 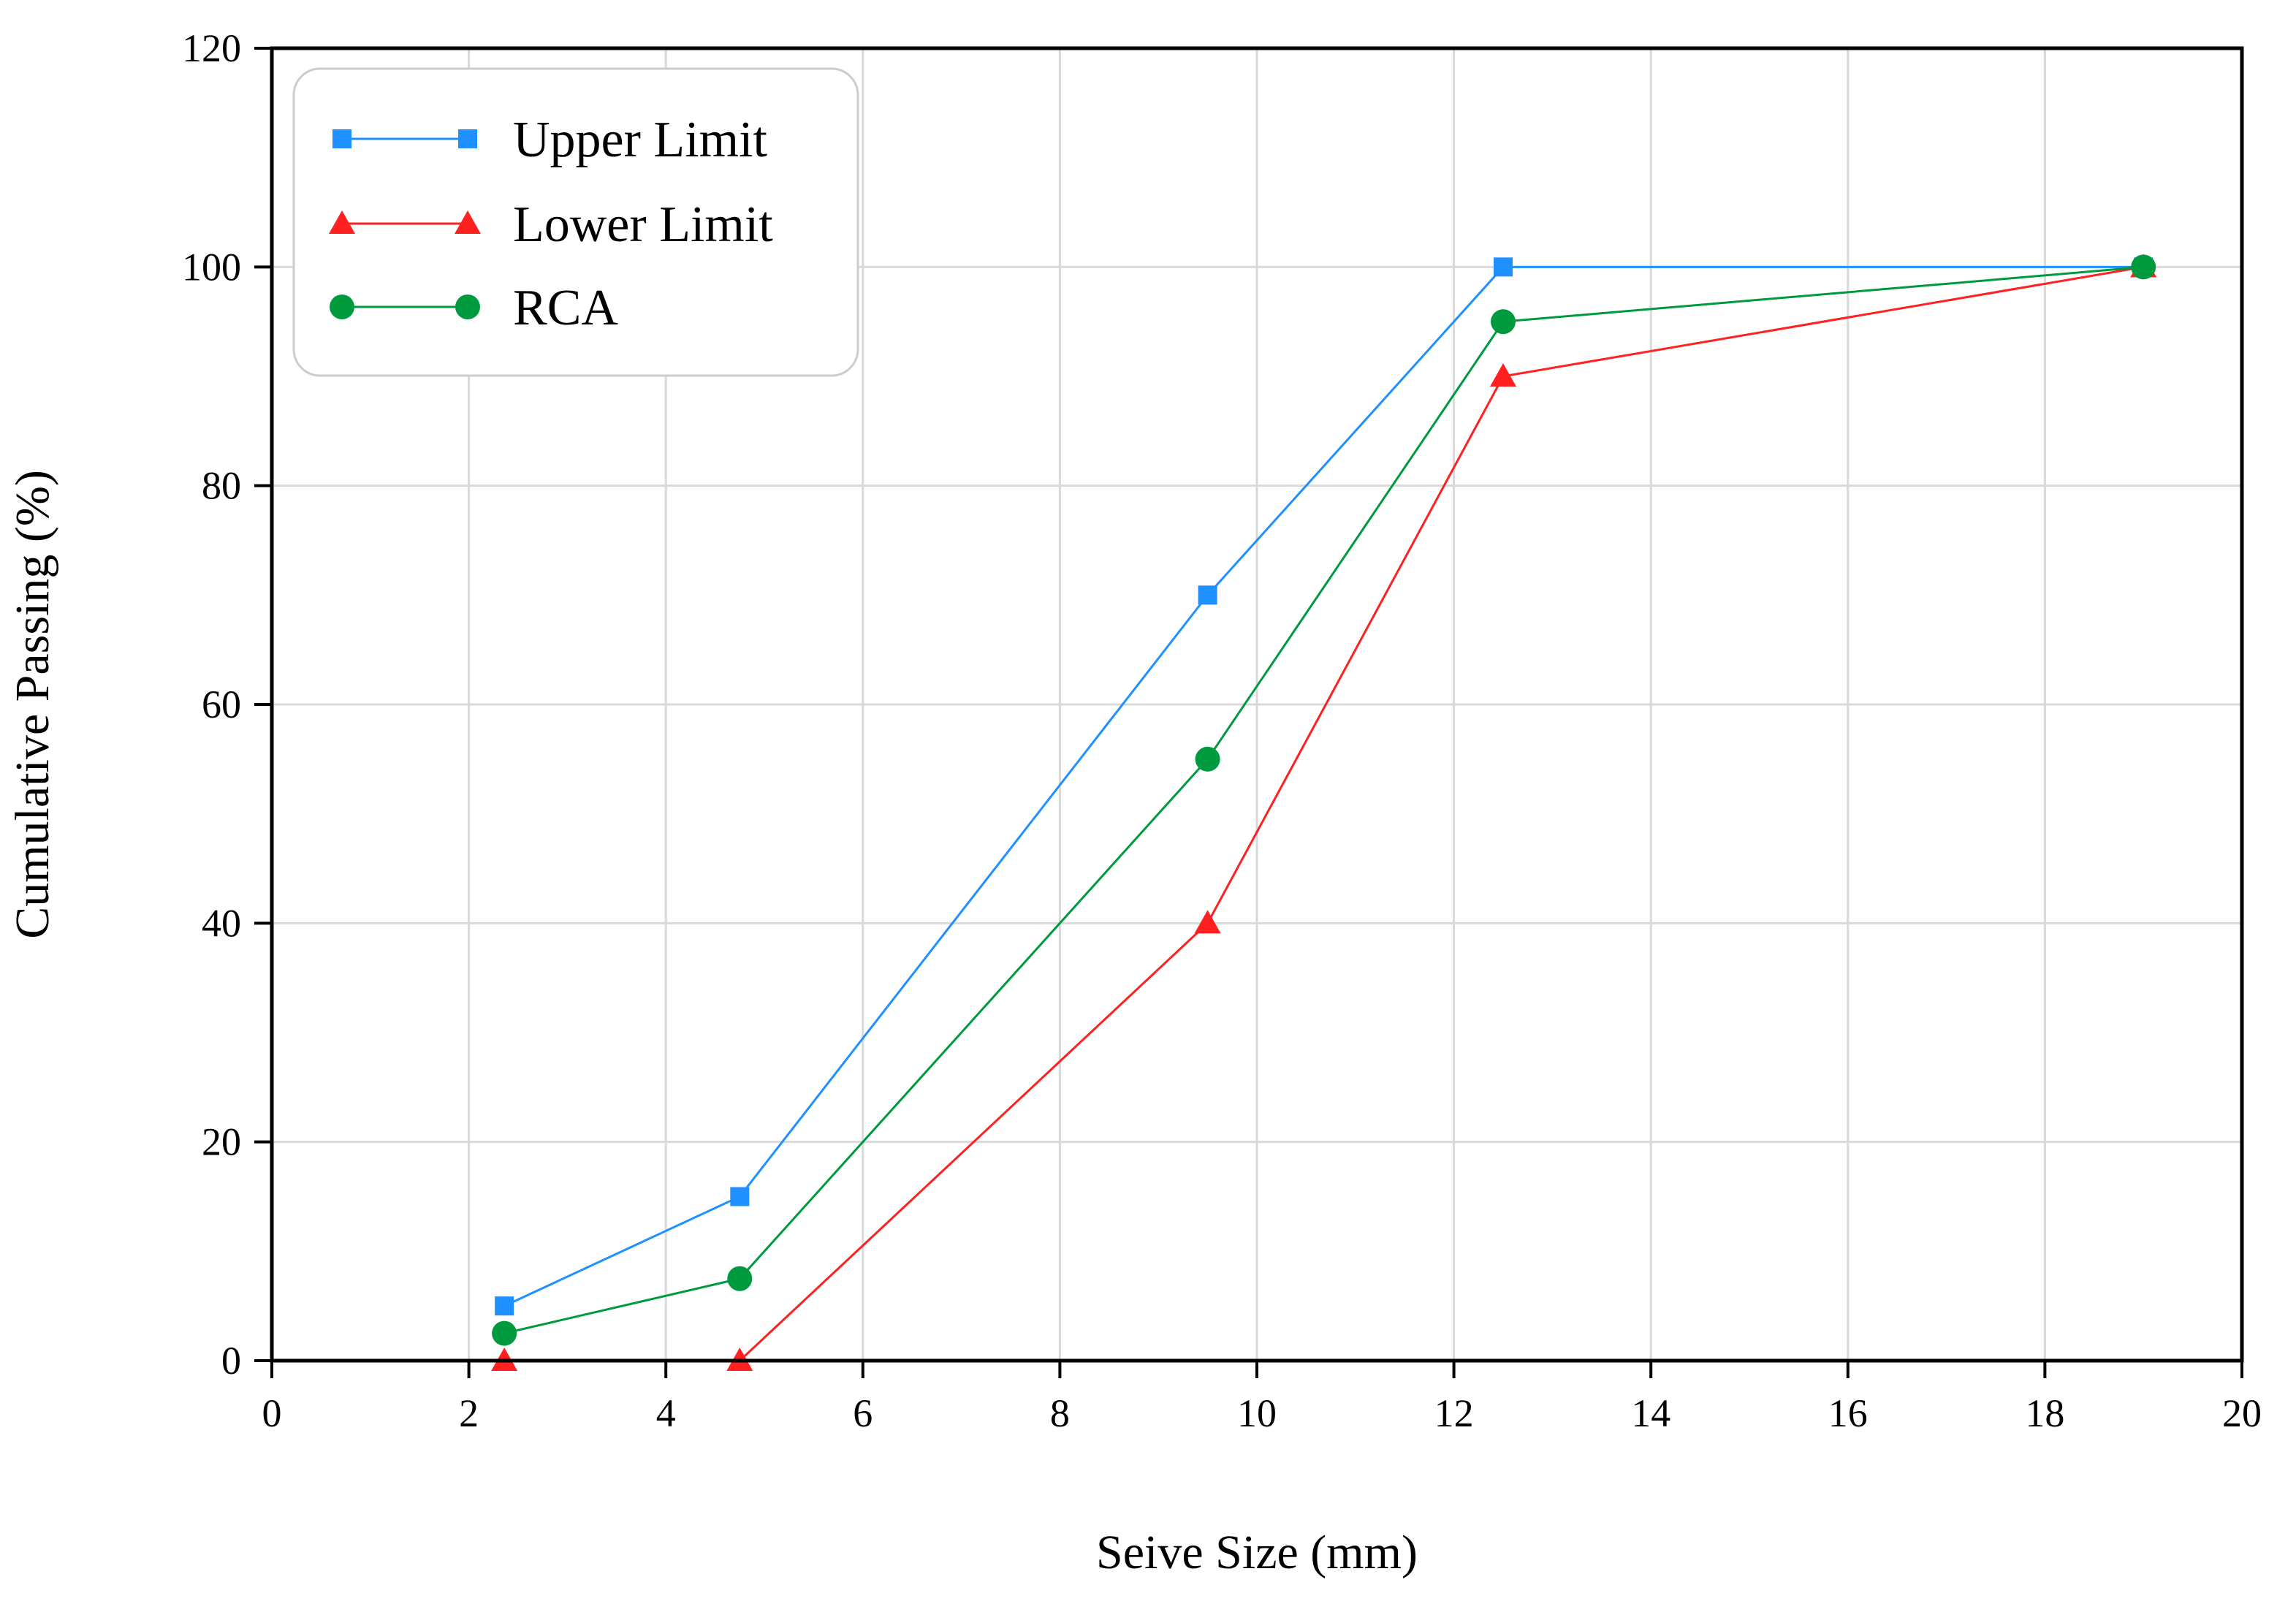 What do you see at coordinates (469, 1413) in the screenshot?
I see `x-tick-label: 2` at bounding box center [469, 1413].